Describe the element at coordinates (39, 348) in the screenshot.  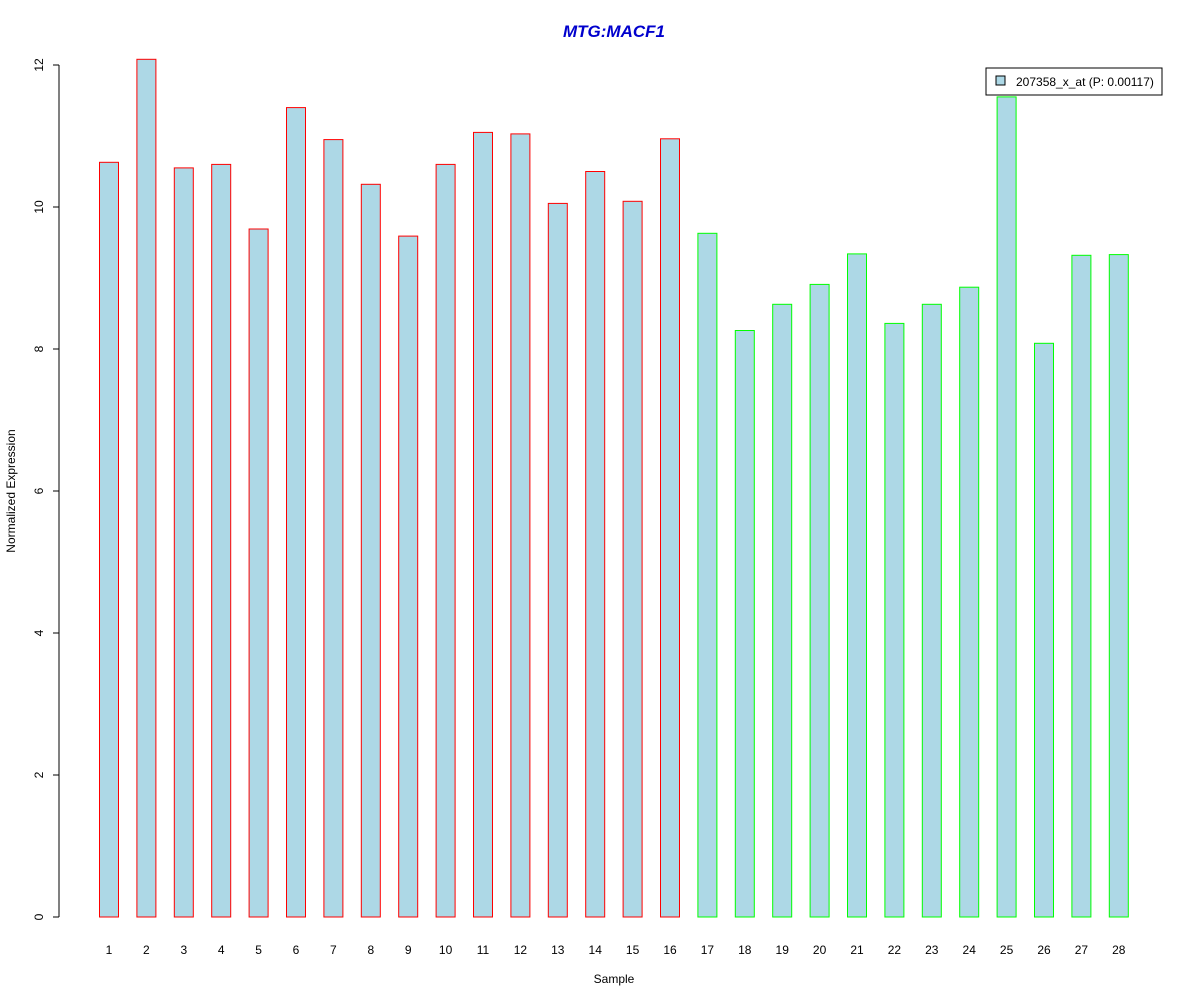
I see `y-tick-label: 8` at that location.